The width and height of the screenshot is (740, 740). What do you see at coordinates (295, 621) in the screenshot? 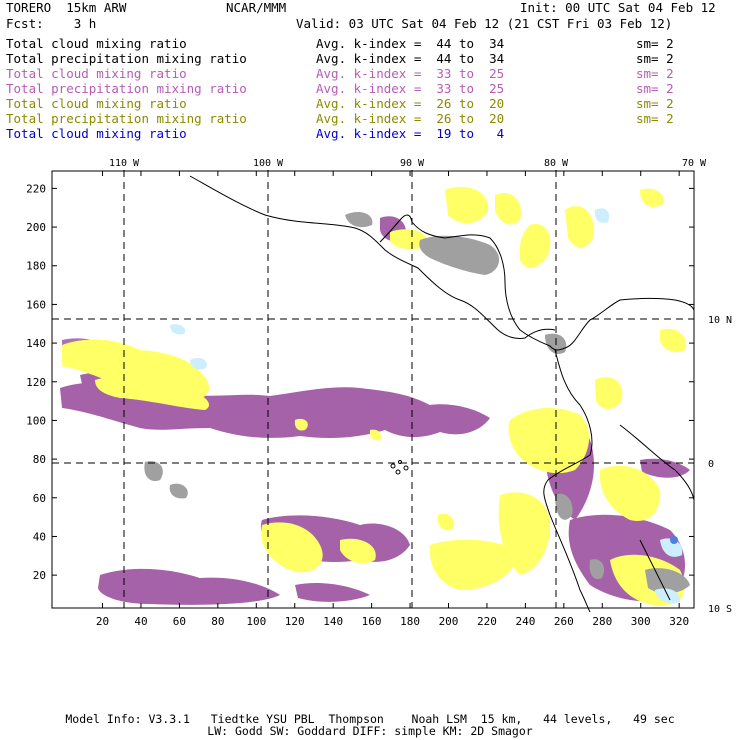
I see `x-tick-label: 120` at bounding box center [295, 621].